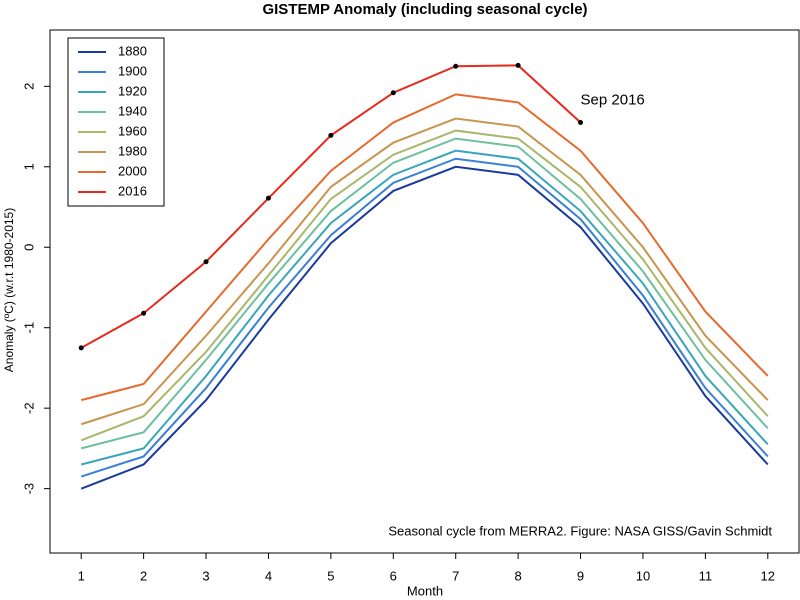 This screenshot has width=800, height=600. I want to click on x-tick-label: 3, so click(205, 575).